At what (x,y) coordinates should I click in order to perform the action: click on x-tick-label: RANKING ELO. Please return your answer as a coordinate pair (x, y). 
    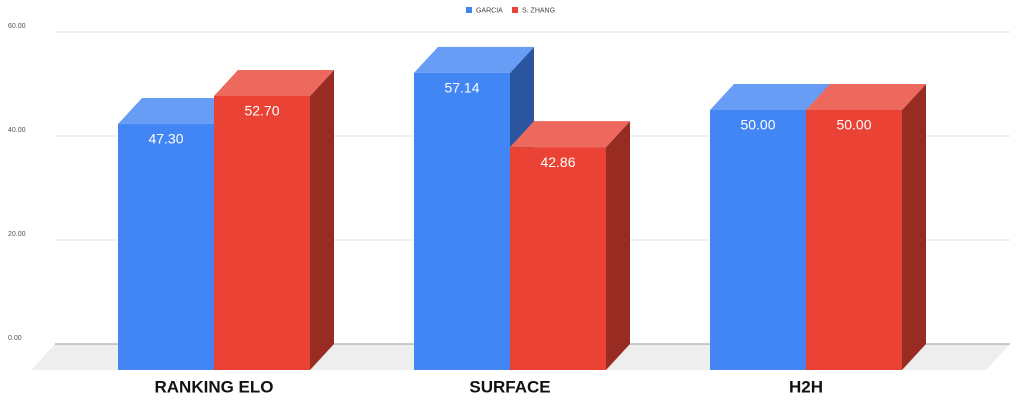
    Looking at the image, I should click on (214, 386).